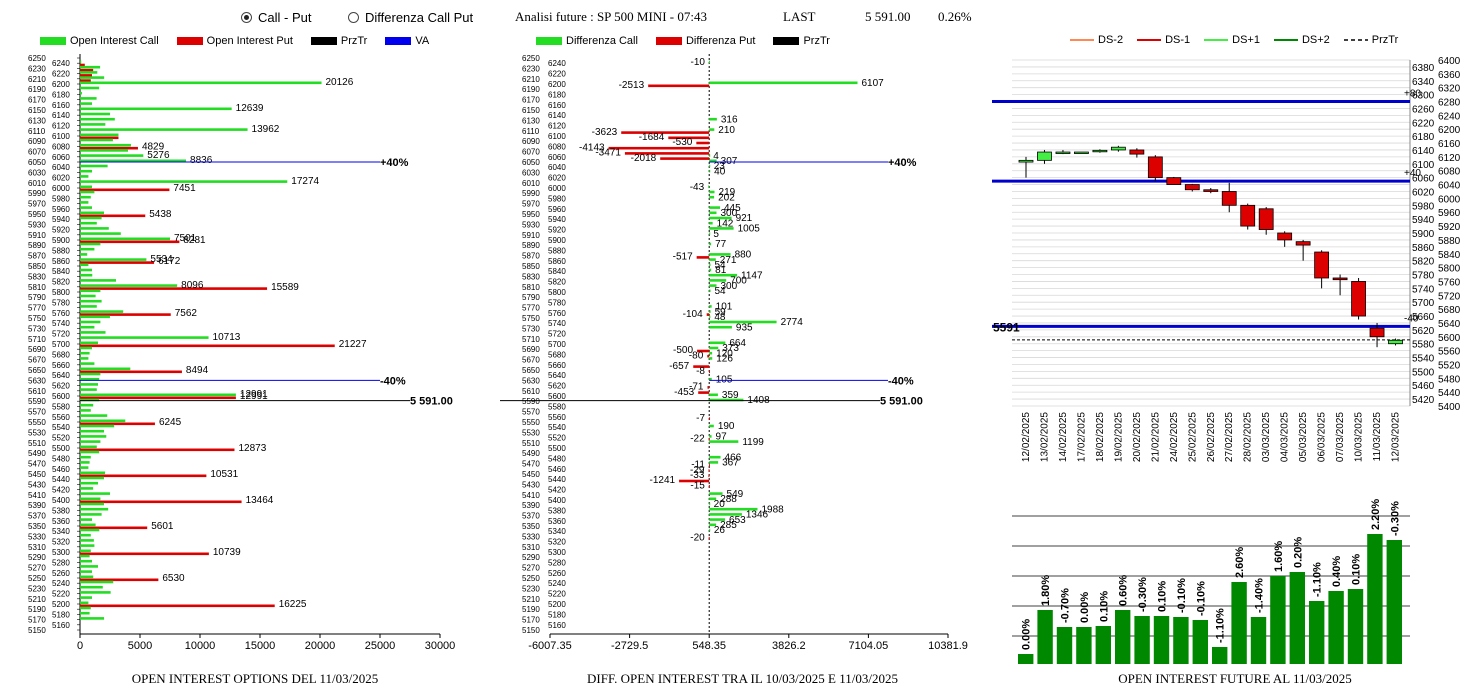 This screenshot has height=691, width=1472. Describe the element at coordinates (737, 520) in the screenshot. I see `diff-call-label: 653` at that location.